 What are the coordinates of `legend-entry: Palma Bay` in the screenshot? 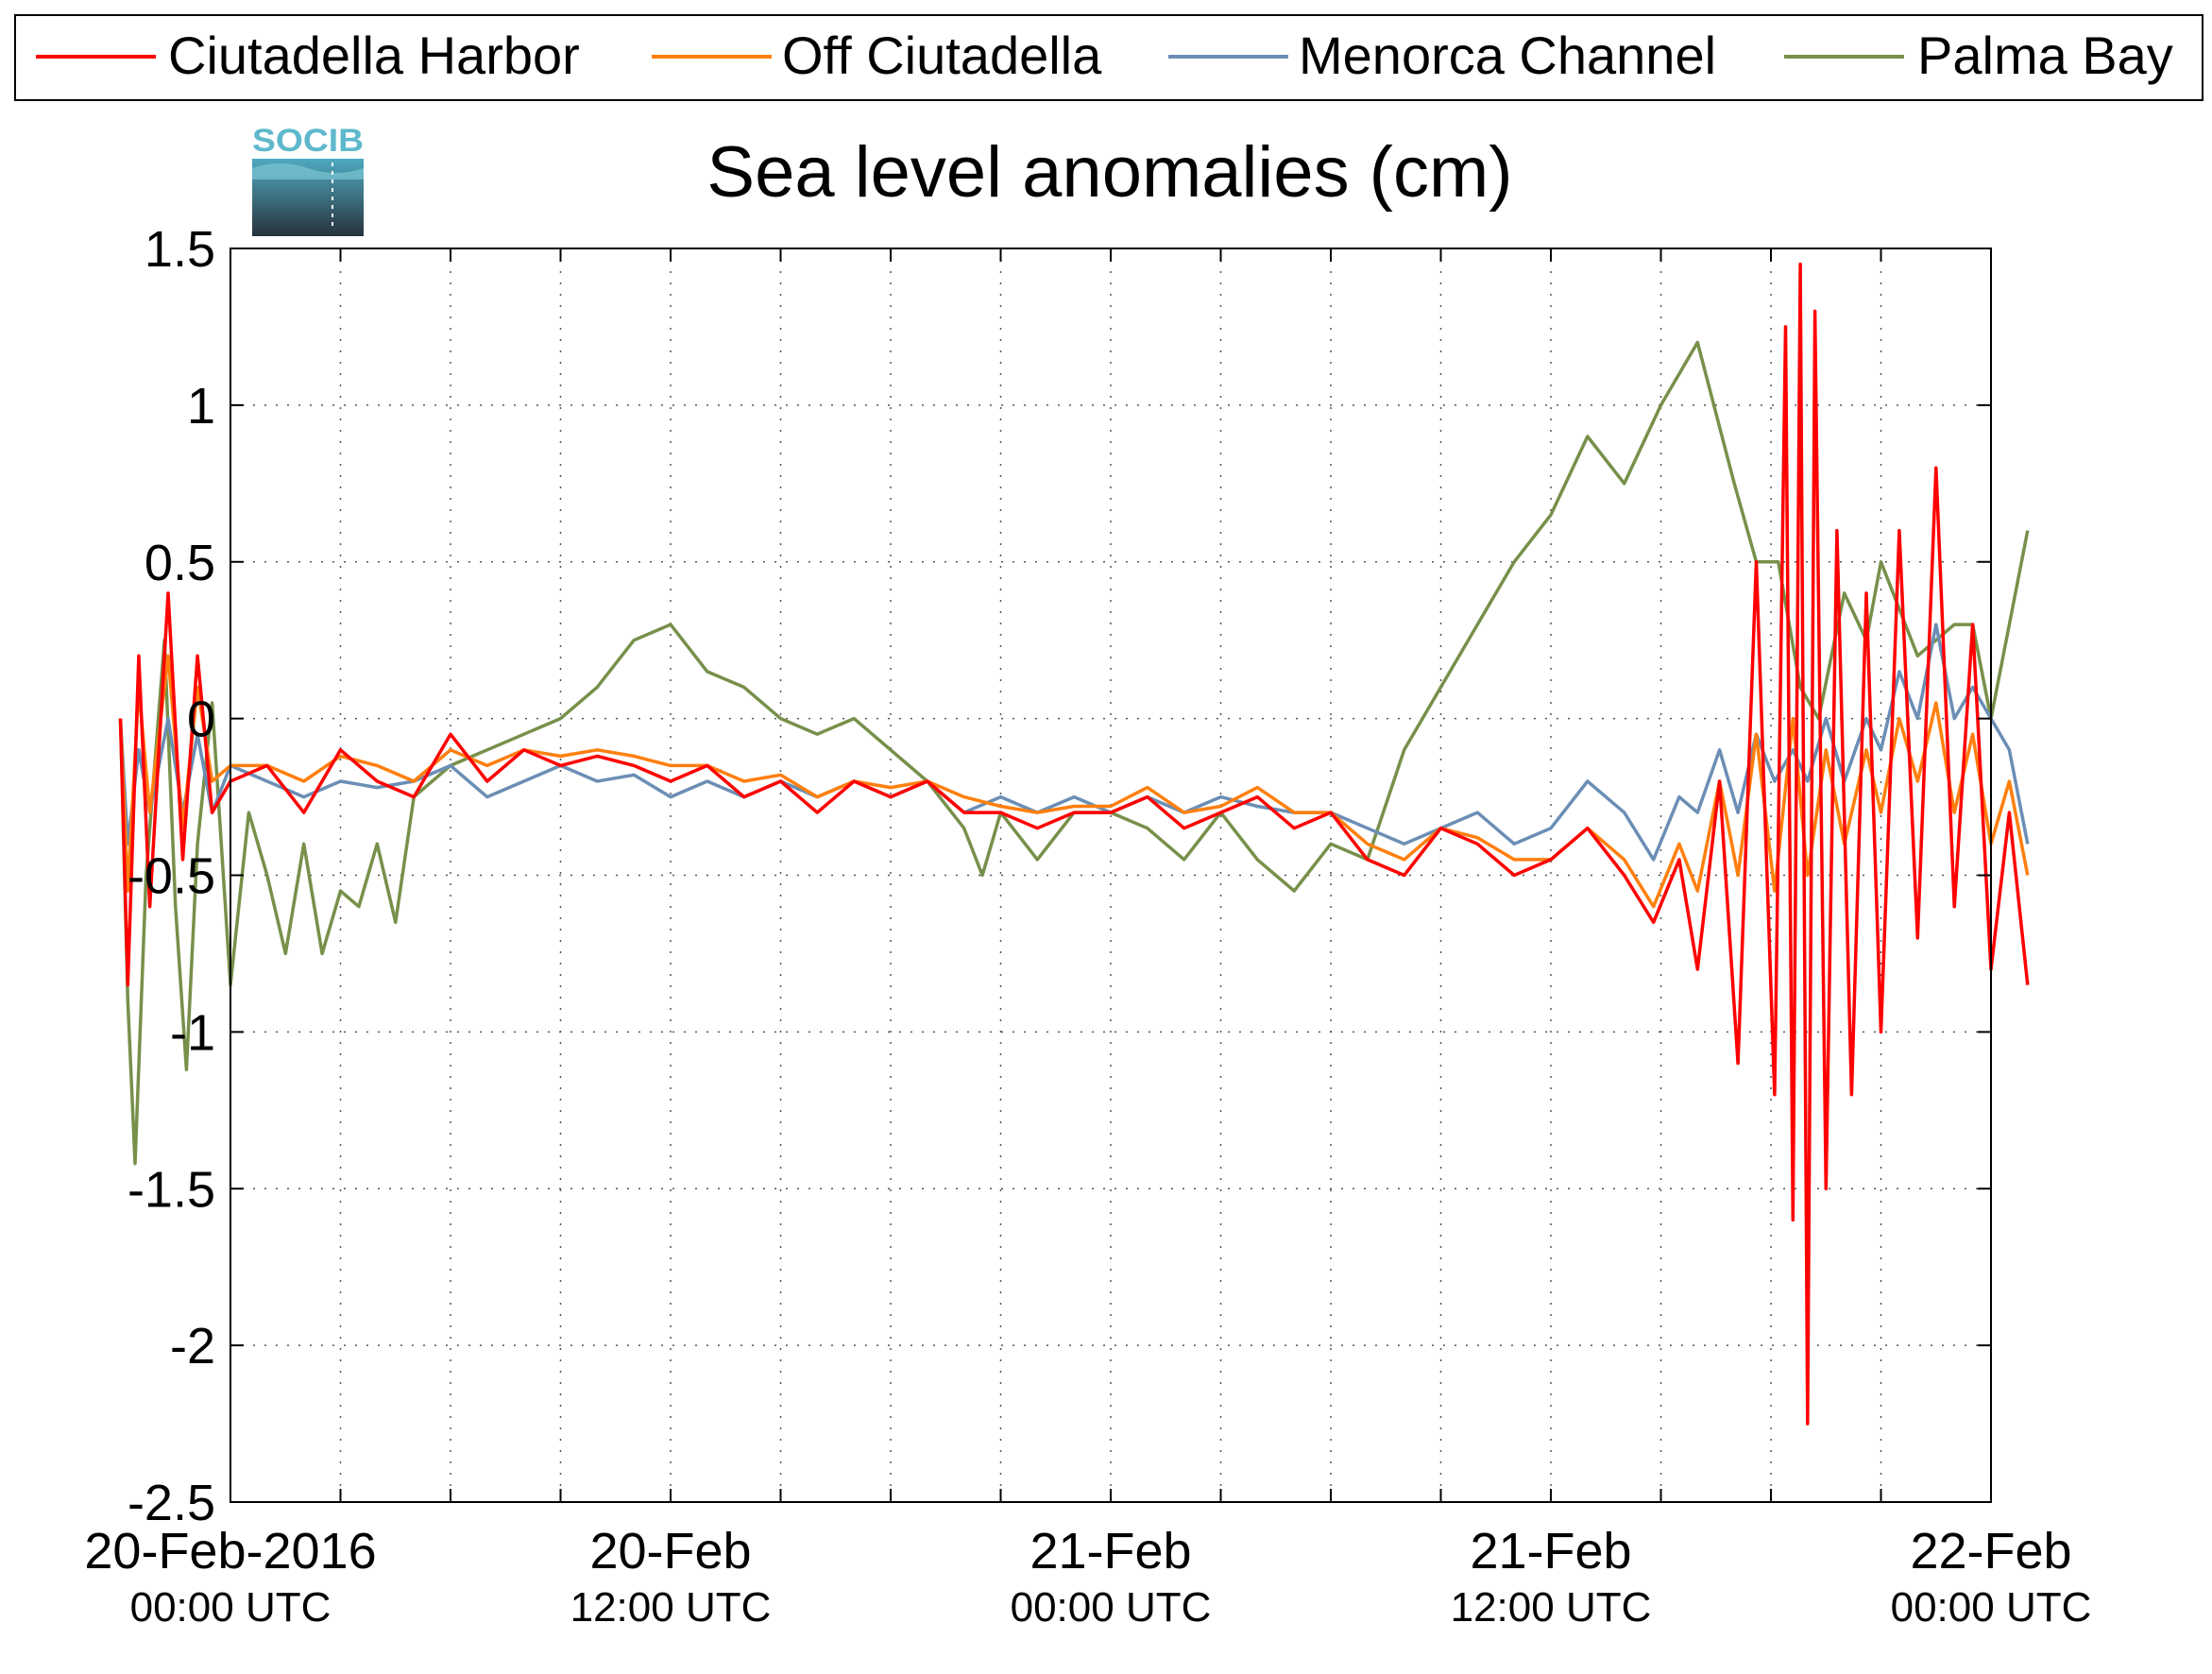 It's located at (1978, 55).